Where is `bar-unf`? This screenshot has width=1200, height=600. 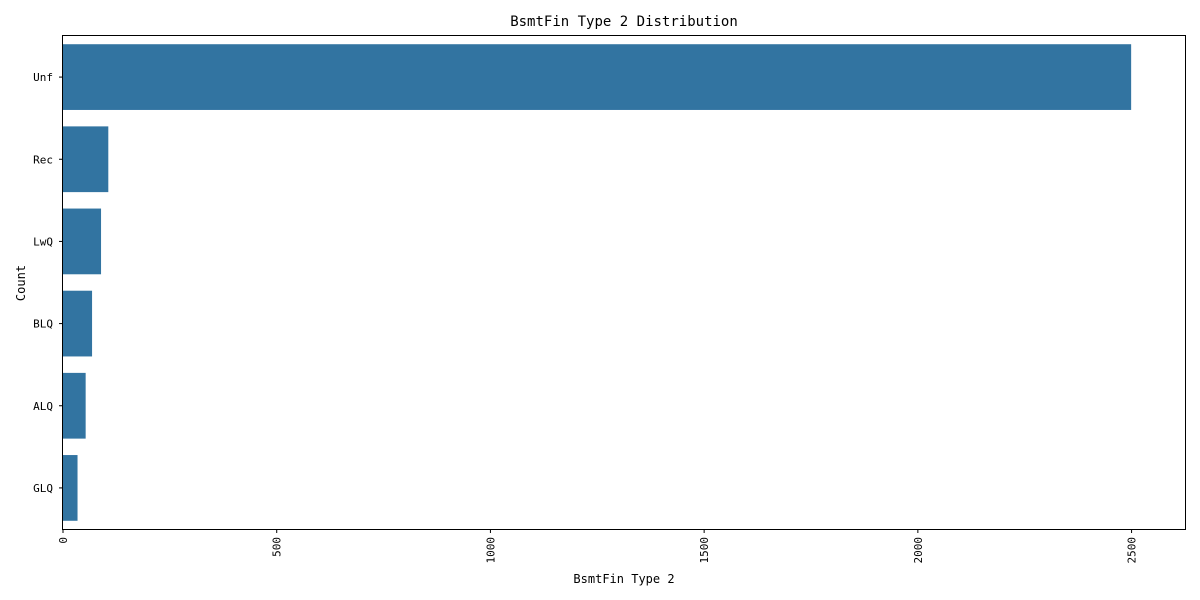
bar-unf is located at coordinates (597, 77).